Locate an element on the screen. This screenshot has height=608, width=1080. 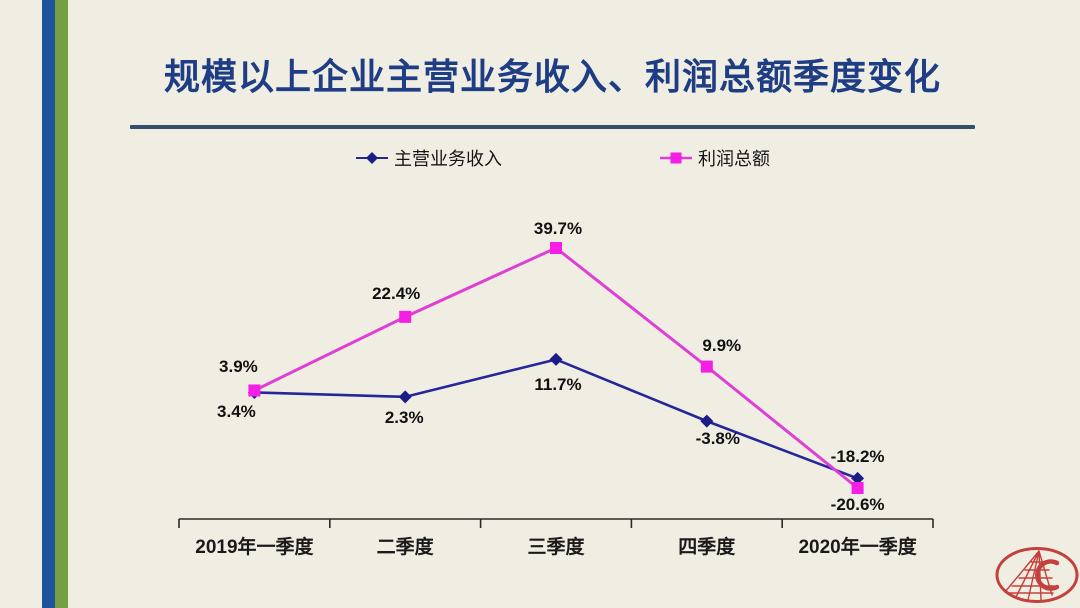
x-axis-label-q1-2019: 2019年一季度 is located at coordinates (254, 547).